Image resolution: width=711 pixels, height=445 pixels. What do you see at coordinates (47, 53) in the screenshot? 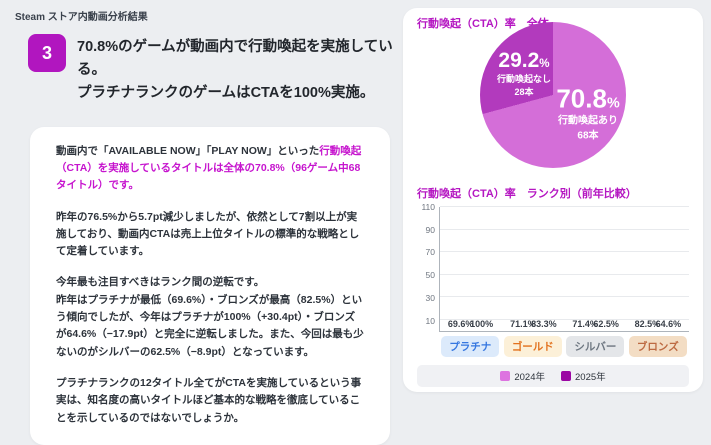
I see `section-number-badge: 3` at bounding box center [47, 53].